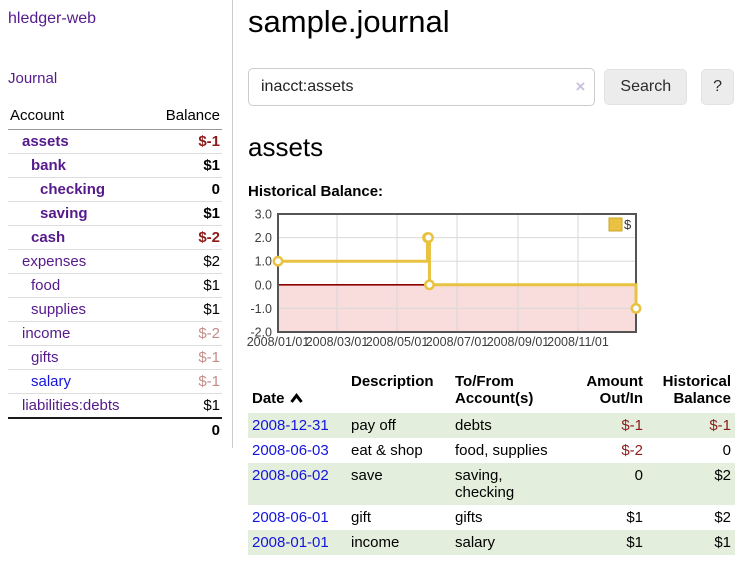 This screenshot has height=582, width=742. I want to click on accounts-total-row: 0, so click(115, 429).